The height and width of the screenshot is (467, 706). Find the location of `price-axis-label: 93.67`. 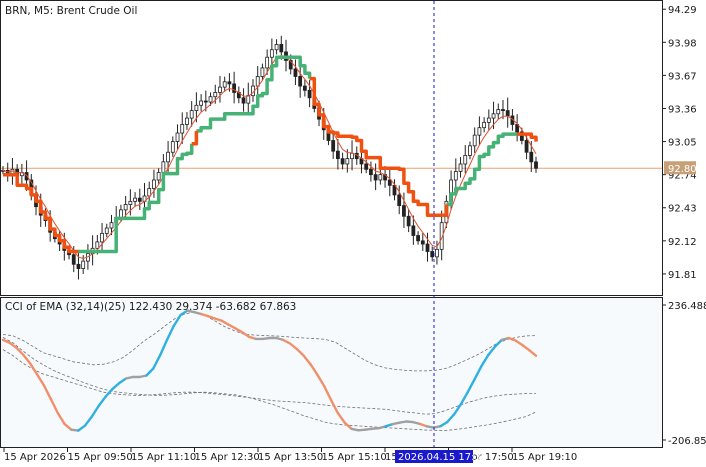

price-axis-label: 93.67 is located at coordinates (682, 76).